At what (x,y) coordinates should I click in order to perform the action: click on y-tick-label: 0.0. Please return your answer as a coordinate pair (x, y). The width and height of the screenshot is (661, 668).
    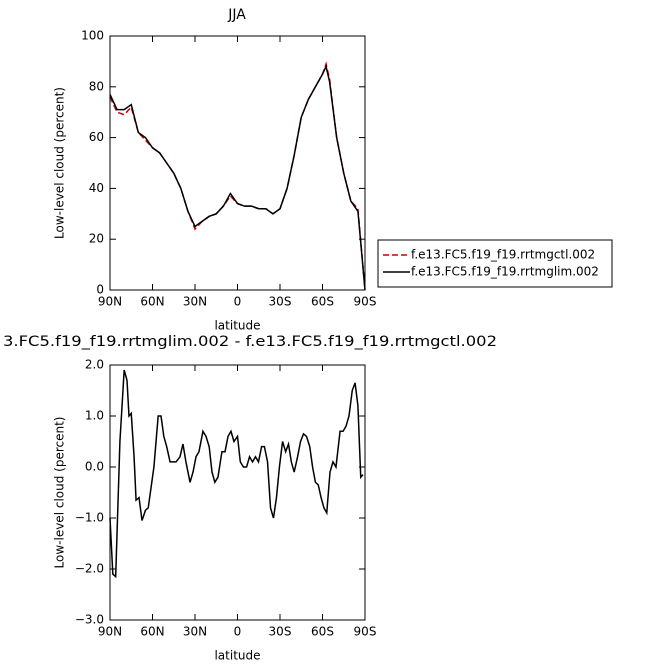
    Looking at the image, I should click on (94, 467).